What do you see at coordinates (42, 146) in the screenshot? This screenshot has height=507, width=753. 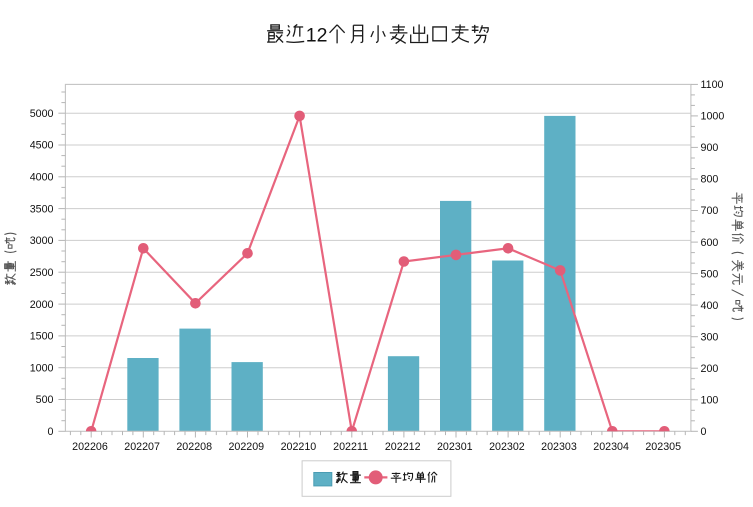 I see `svg-text: 4500` at bounding box center [42, 146].